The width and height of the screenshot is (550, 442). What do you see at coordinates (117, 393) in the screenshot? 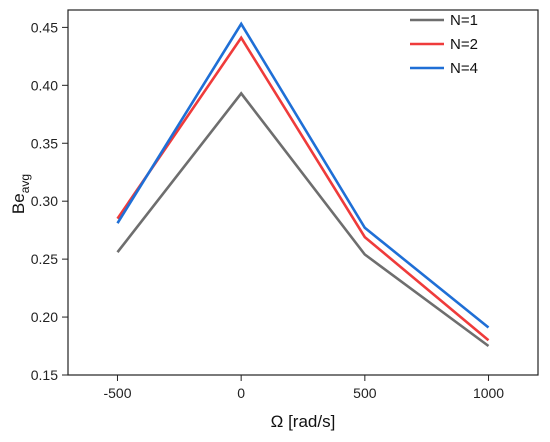
I see `x-tick-label: -500` at bounding box center [117, 393].